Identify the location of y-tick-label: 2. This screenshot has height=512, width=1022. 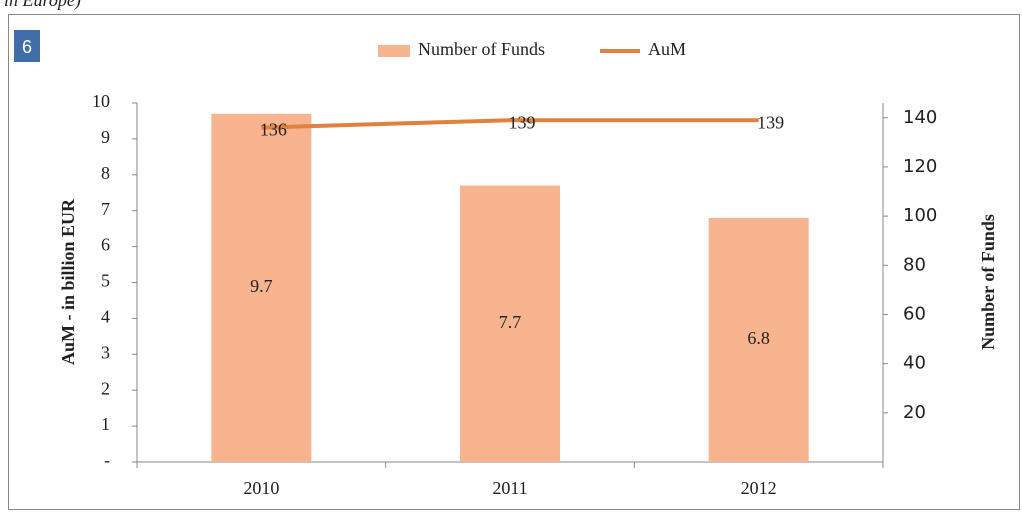
(105, 388).